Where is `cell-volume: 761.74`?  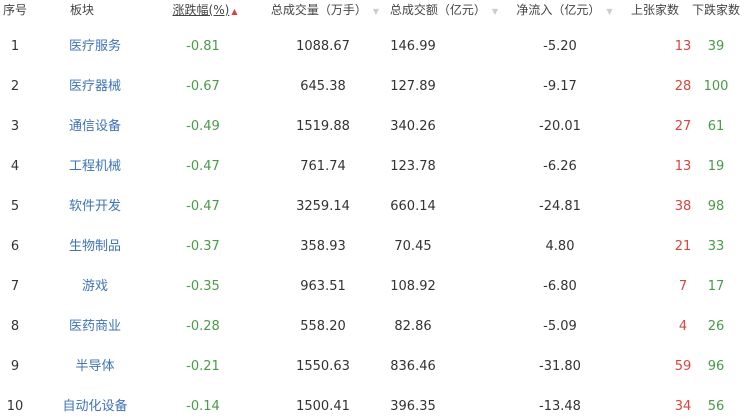
cell-volume: 761.74 is located at coordinates (323, 166).